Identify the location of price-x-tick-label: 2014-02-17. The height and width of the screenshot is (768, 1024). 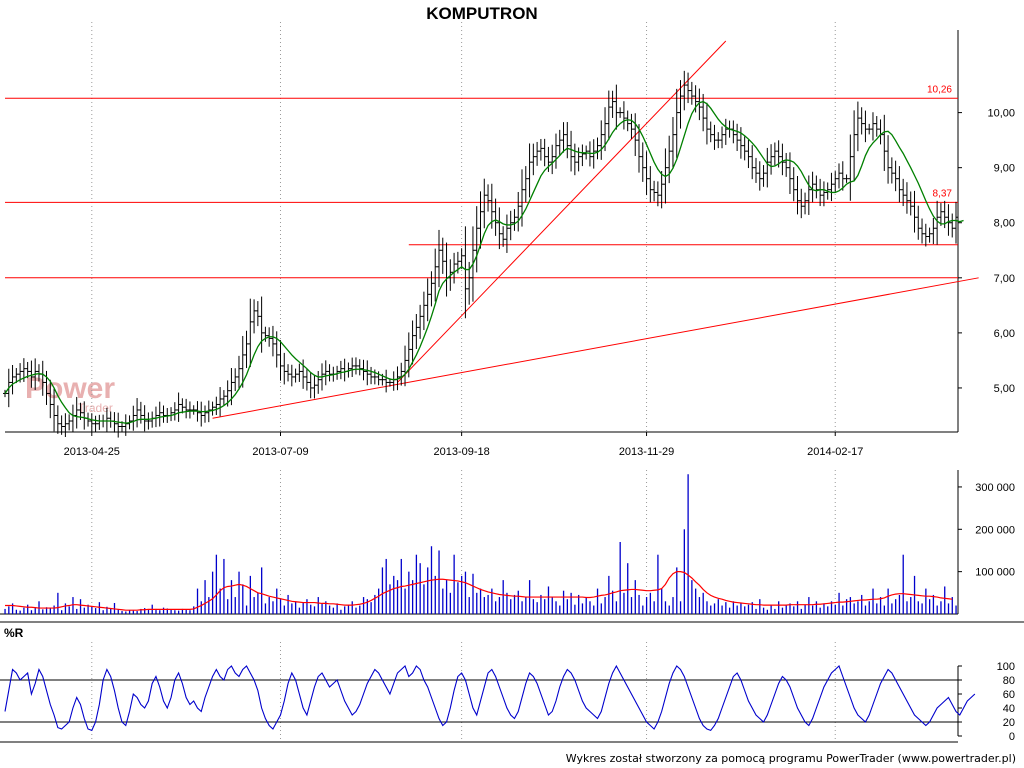
(835, 452).